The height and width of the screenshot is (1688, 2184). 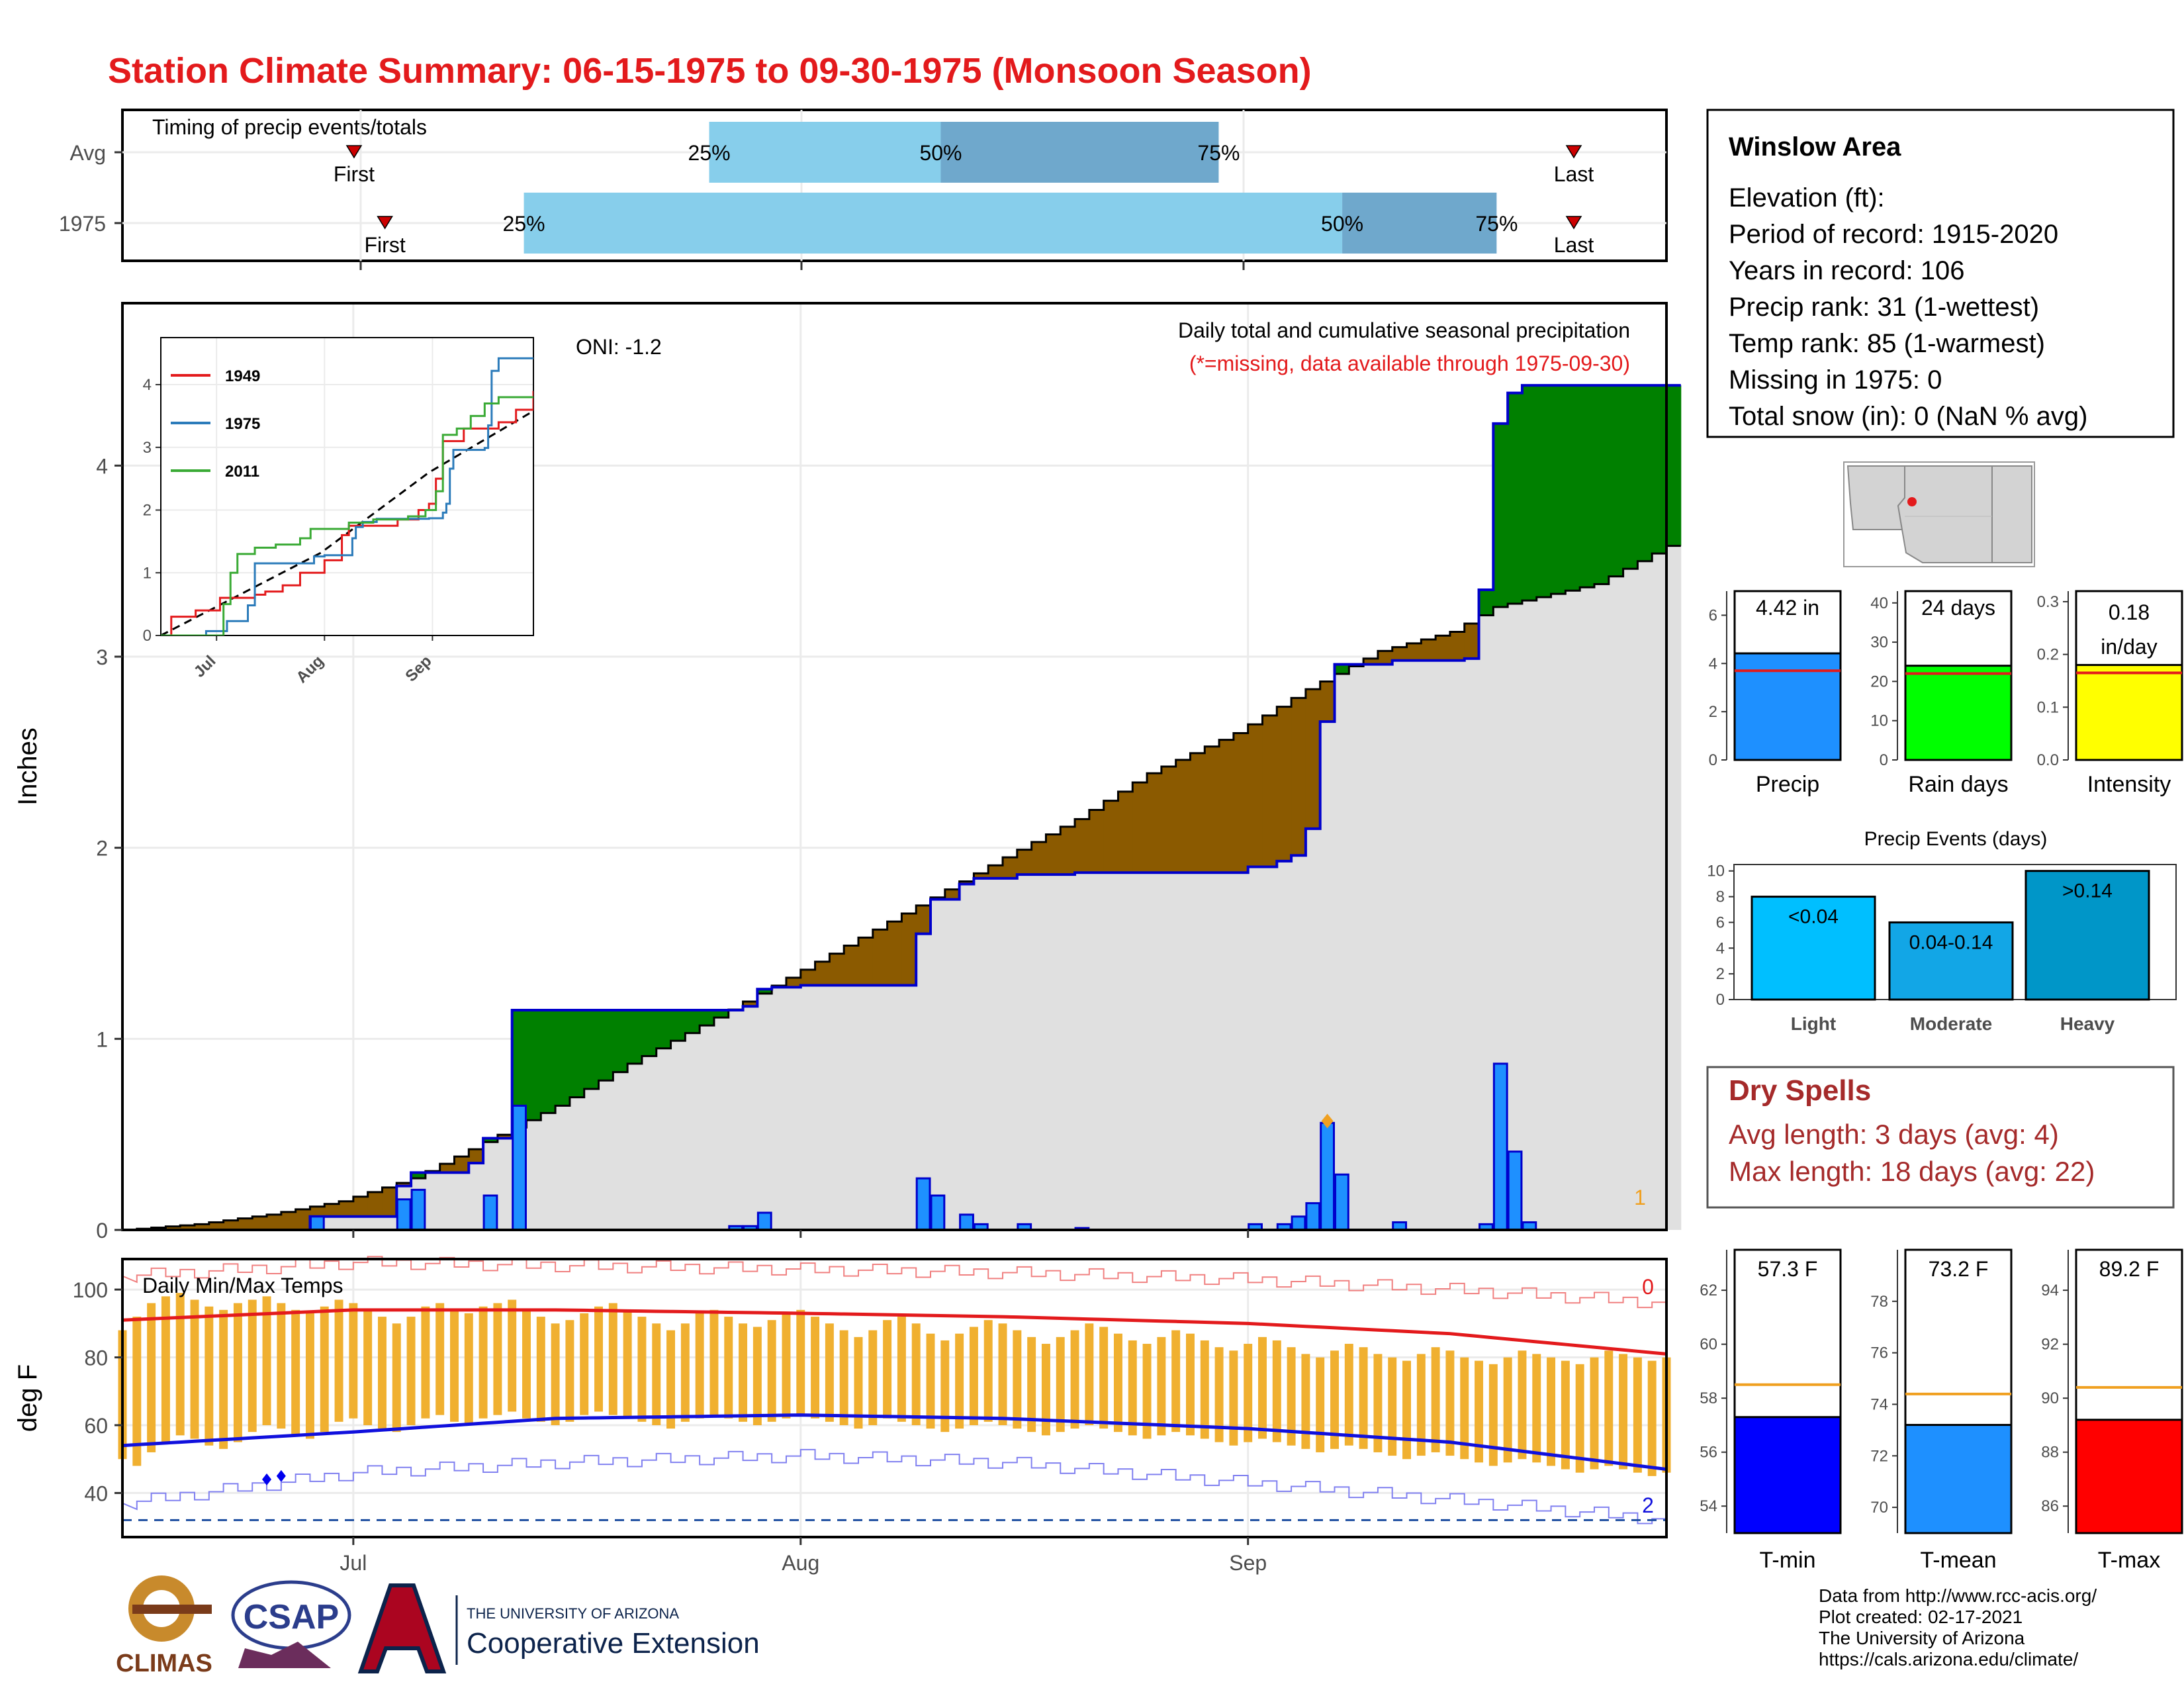 What do you see at coordinates (1879, 603) in the screenshot?
I see `stat-tick-label: 40` at bounding box center [1879, 603].